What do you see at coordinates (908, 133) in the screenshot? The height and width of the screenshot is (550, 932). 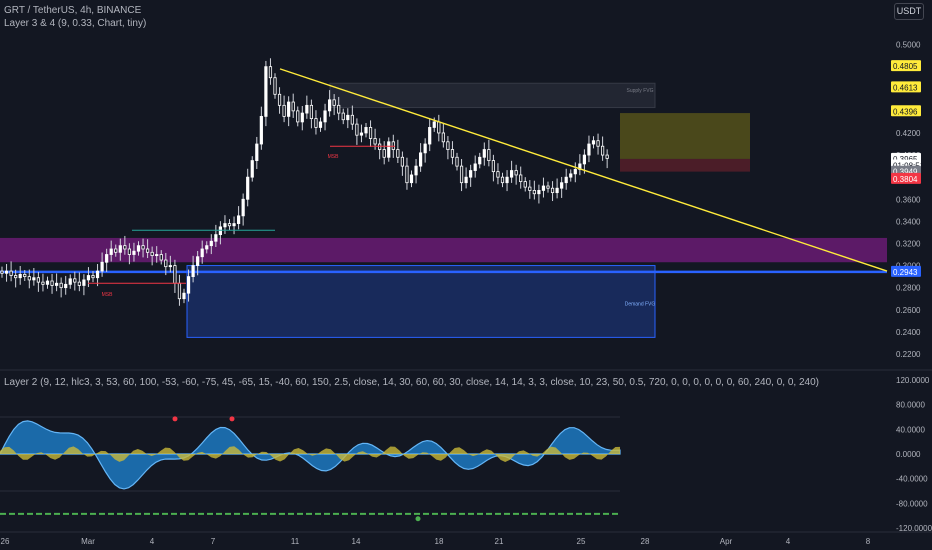 I see `price-axis-tick: 0.4200` at bounding box center [908, 133].